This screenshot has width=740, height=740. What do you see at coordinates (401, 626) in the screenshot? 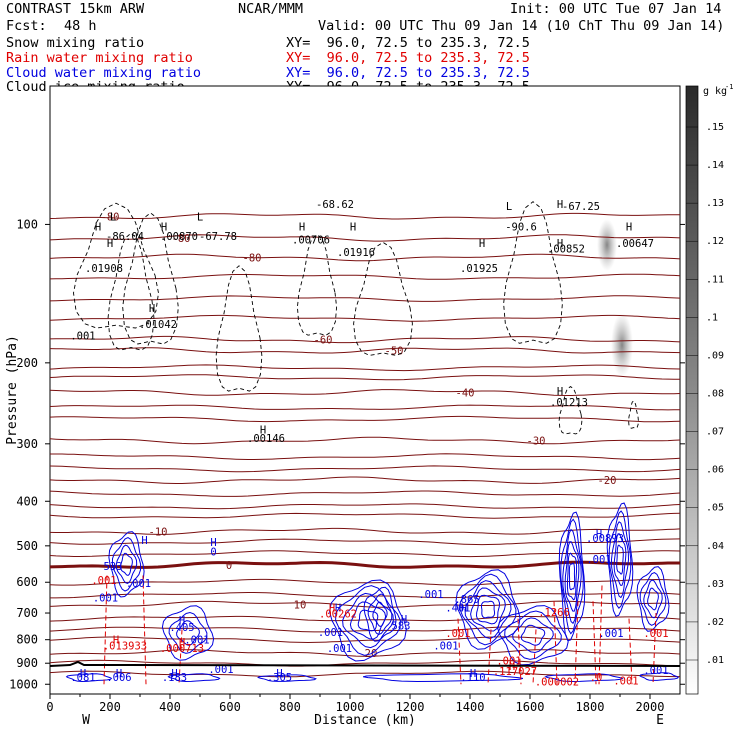
I see `cloud-water-label: 583` at bounding box center [401, 626].